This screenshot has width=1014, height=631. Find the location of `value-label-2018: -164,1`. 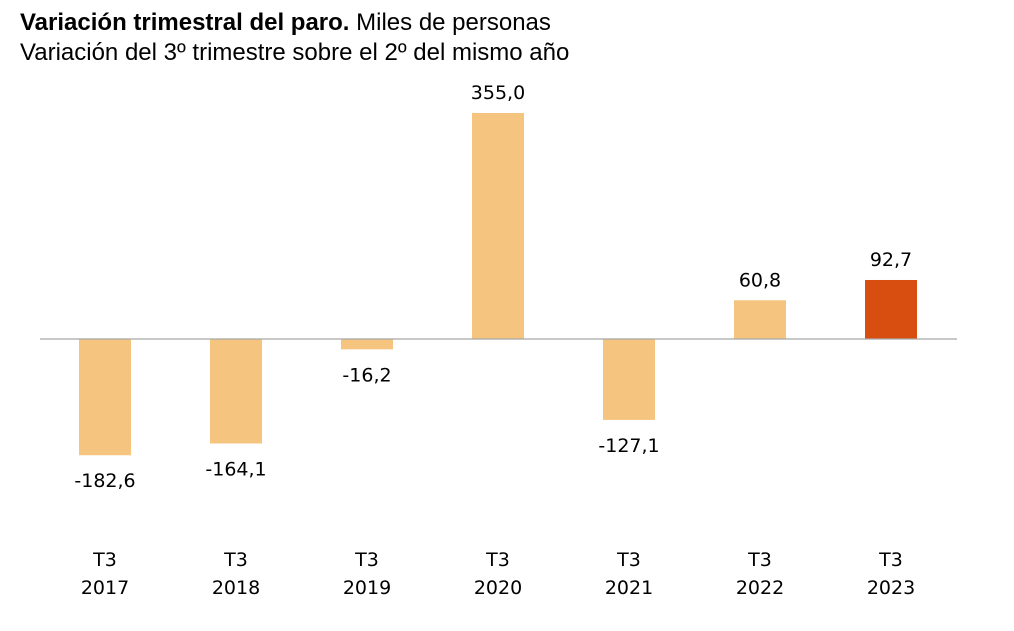

value-label-2018: -164,1 is located at coordinates (235, 469).